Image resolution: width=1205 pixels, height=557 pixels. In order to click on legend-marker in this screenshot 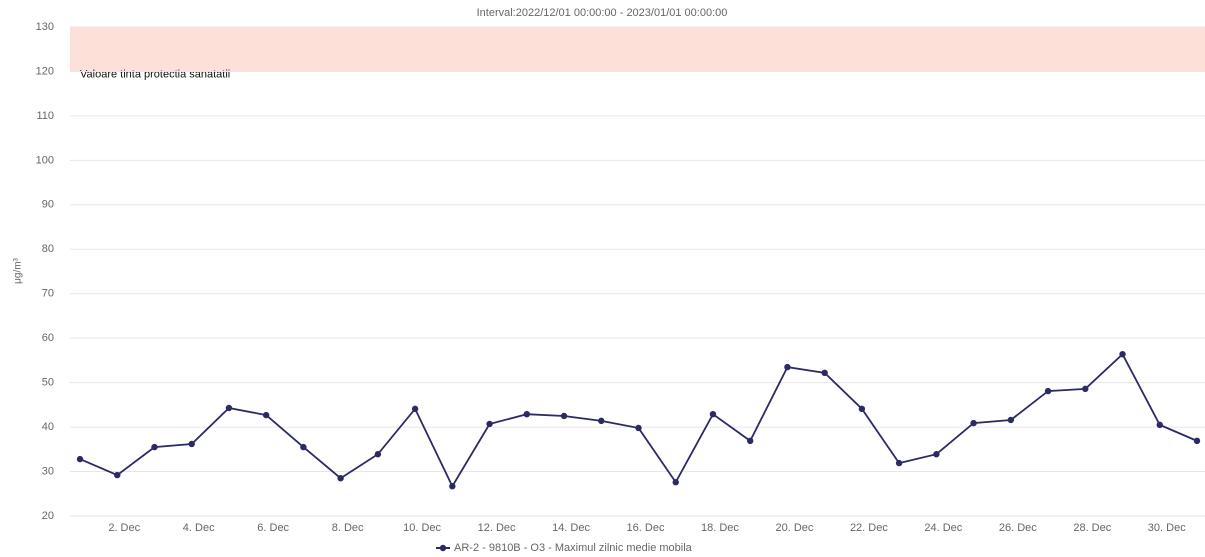, I will do `click(443, 548)`.